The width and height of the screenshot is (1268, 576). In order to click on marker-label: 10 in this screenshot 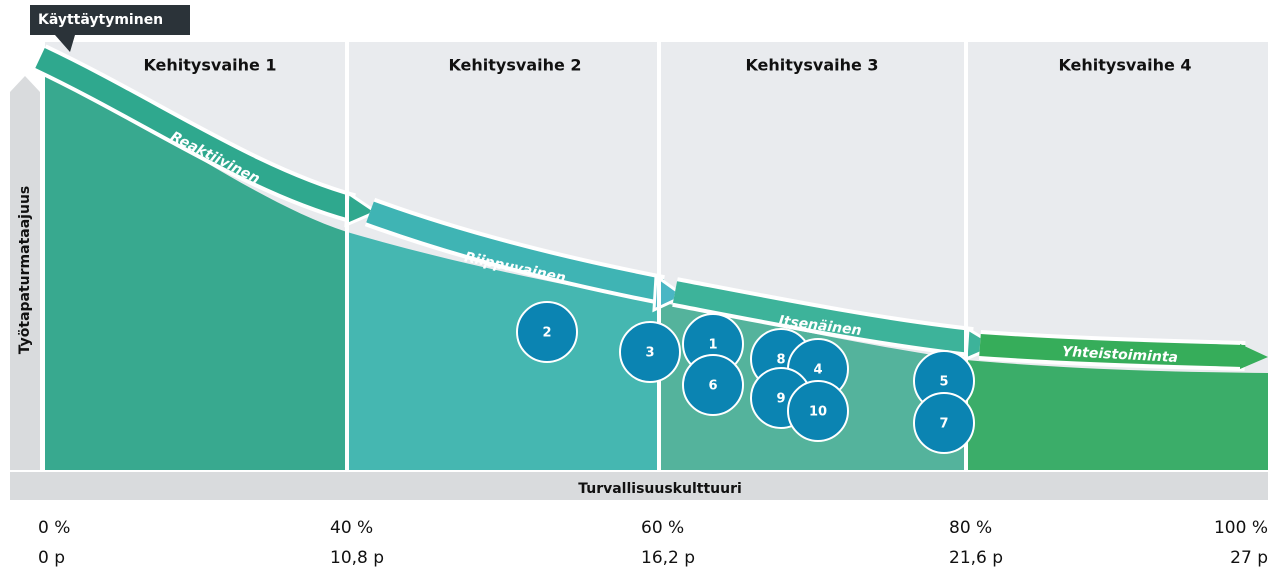, I will do `click(818, 412)`.